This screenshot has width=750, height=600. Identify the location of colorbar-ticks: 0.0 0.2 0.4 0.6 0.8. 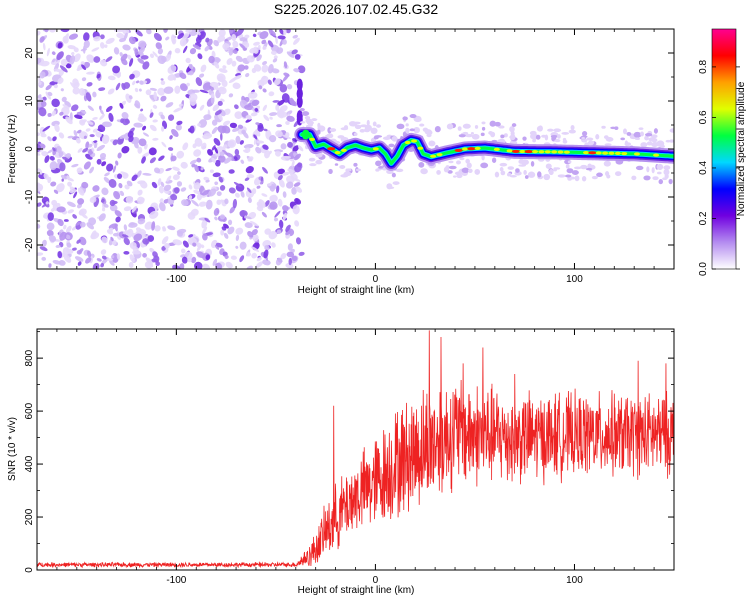
(719, 168).